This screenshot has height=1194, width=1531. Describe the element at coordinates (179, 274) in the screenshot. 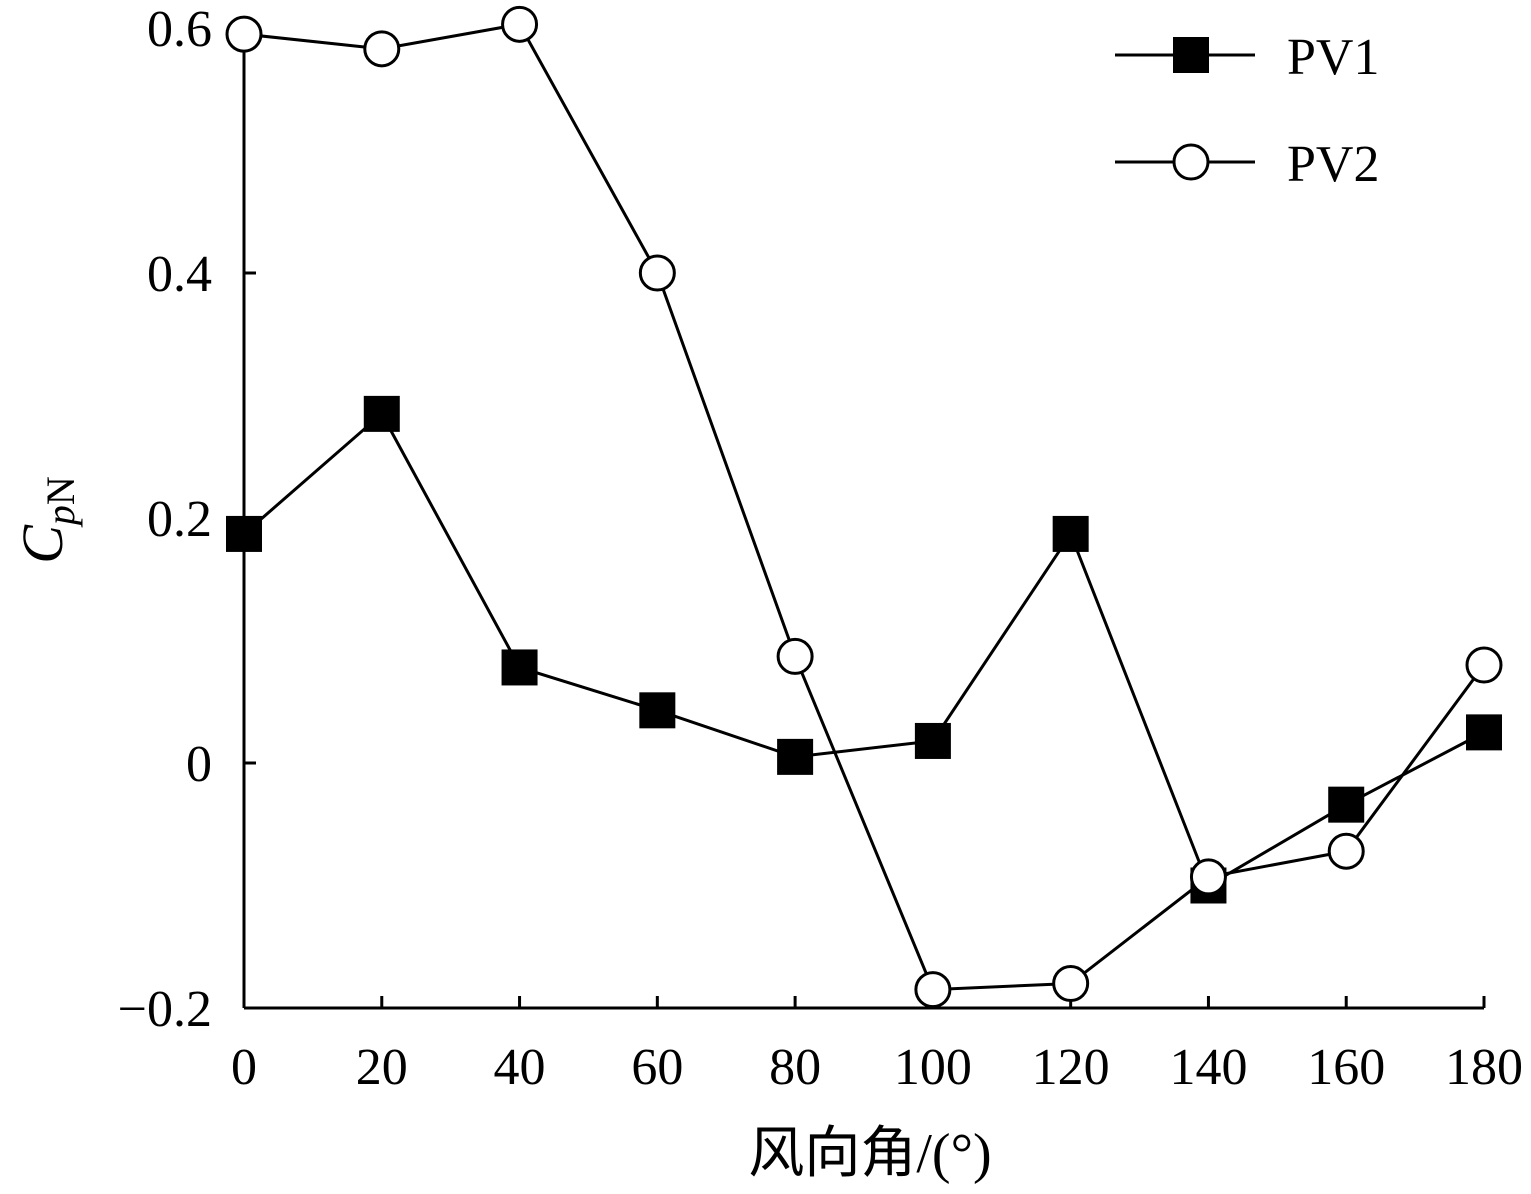

I see `y-tick-label: 0.4` at that location.